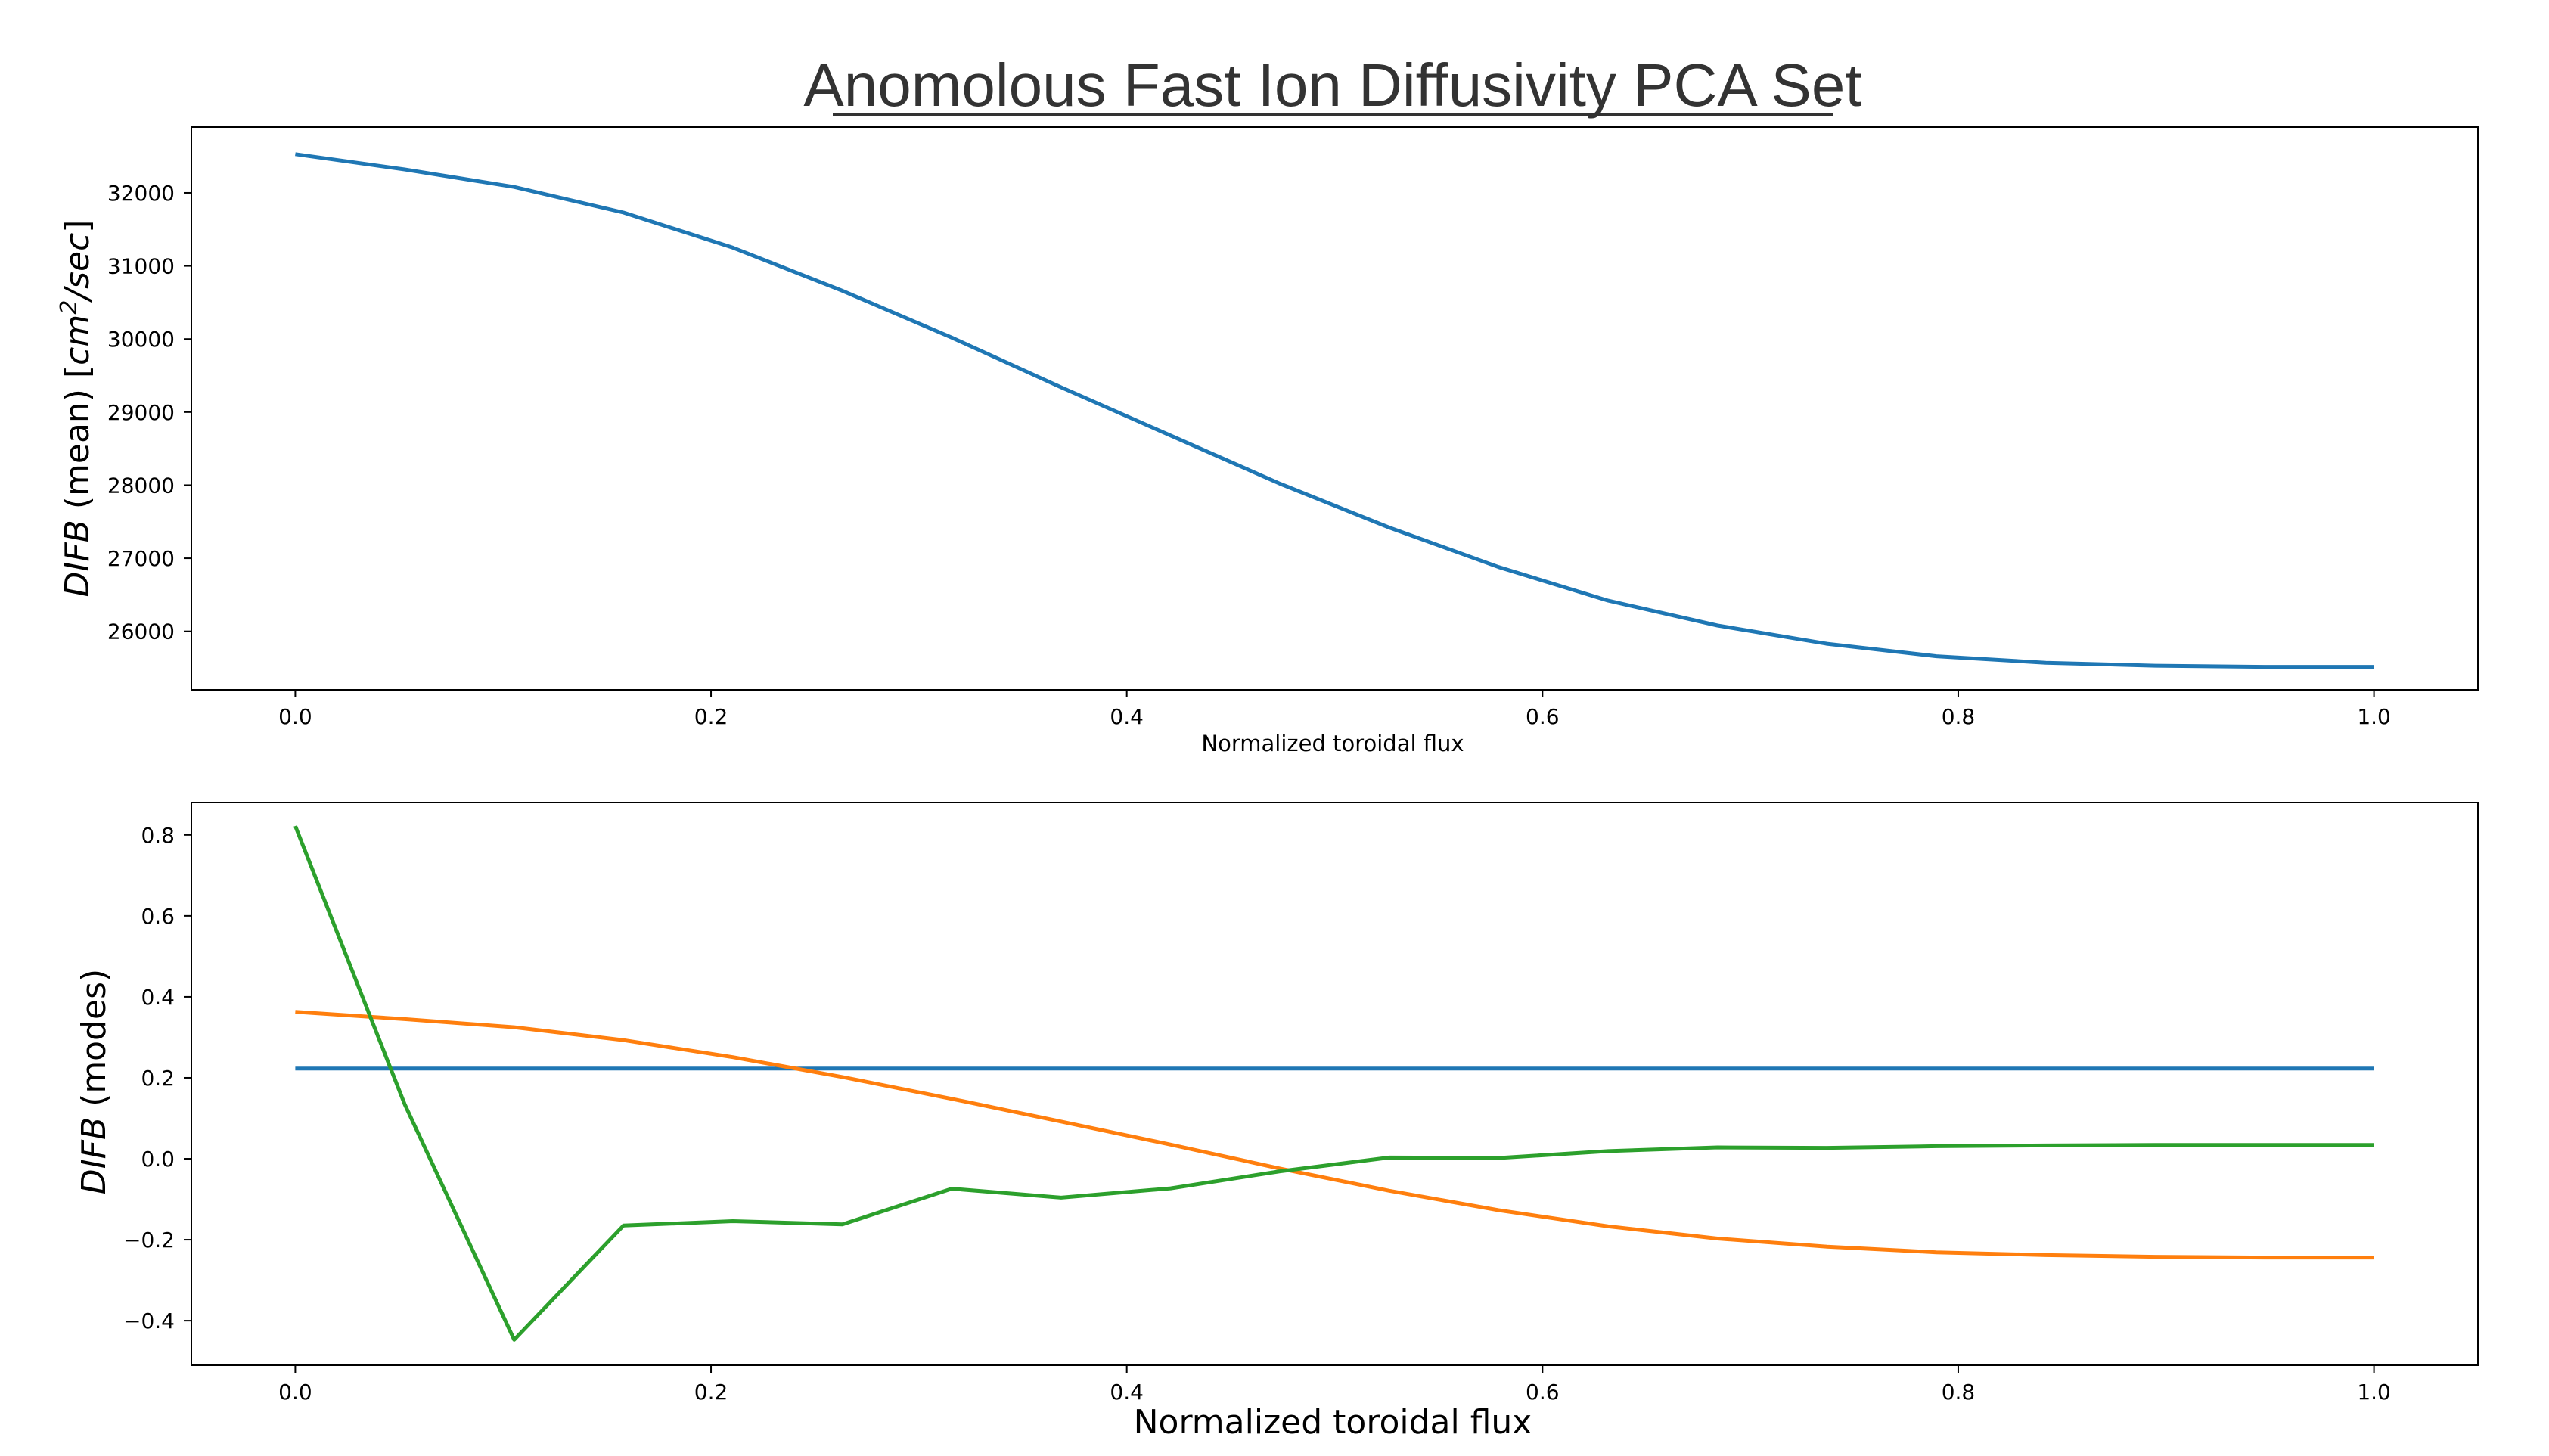 This screenshot has width=2549, height=1456. I want to click on top-ytick-label: 27000, so click(141, 558).